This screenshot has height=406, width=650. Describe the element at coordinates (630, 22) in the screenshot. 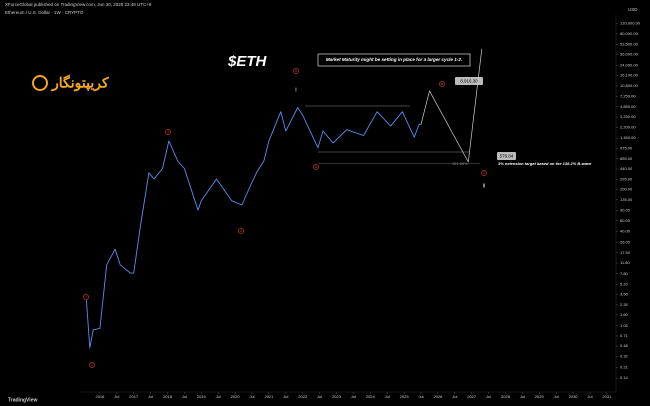

I see `y-tick-label: 120,000.00` at that location.